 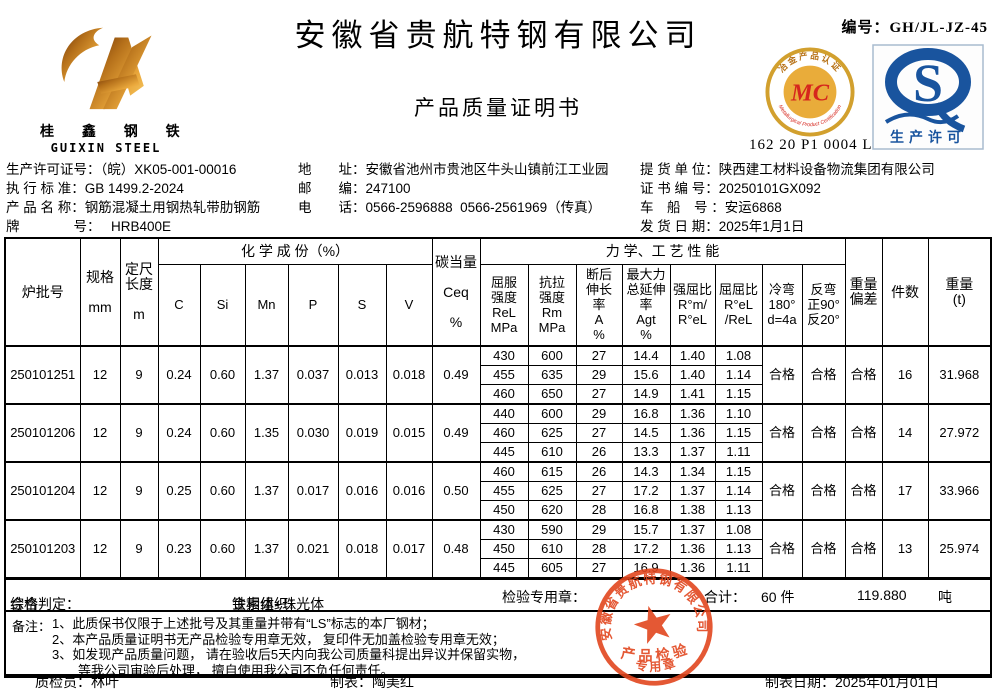 I want to click on cell-mech: 15.6, so click(x=646, y=375).